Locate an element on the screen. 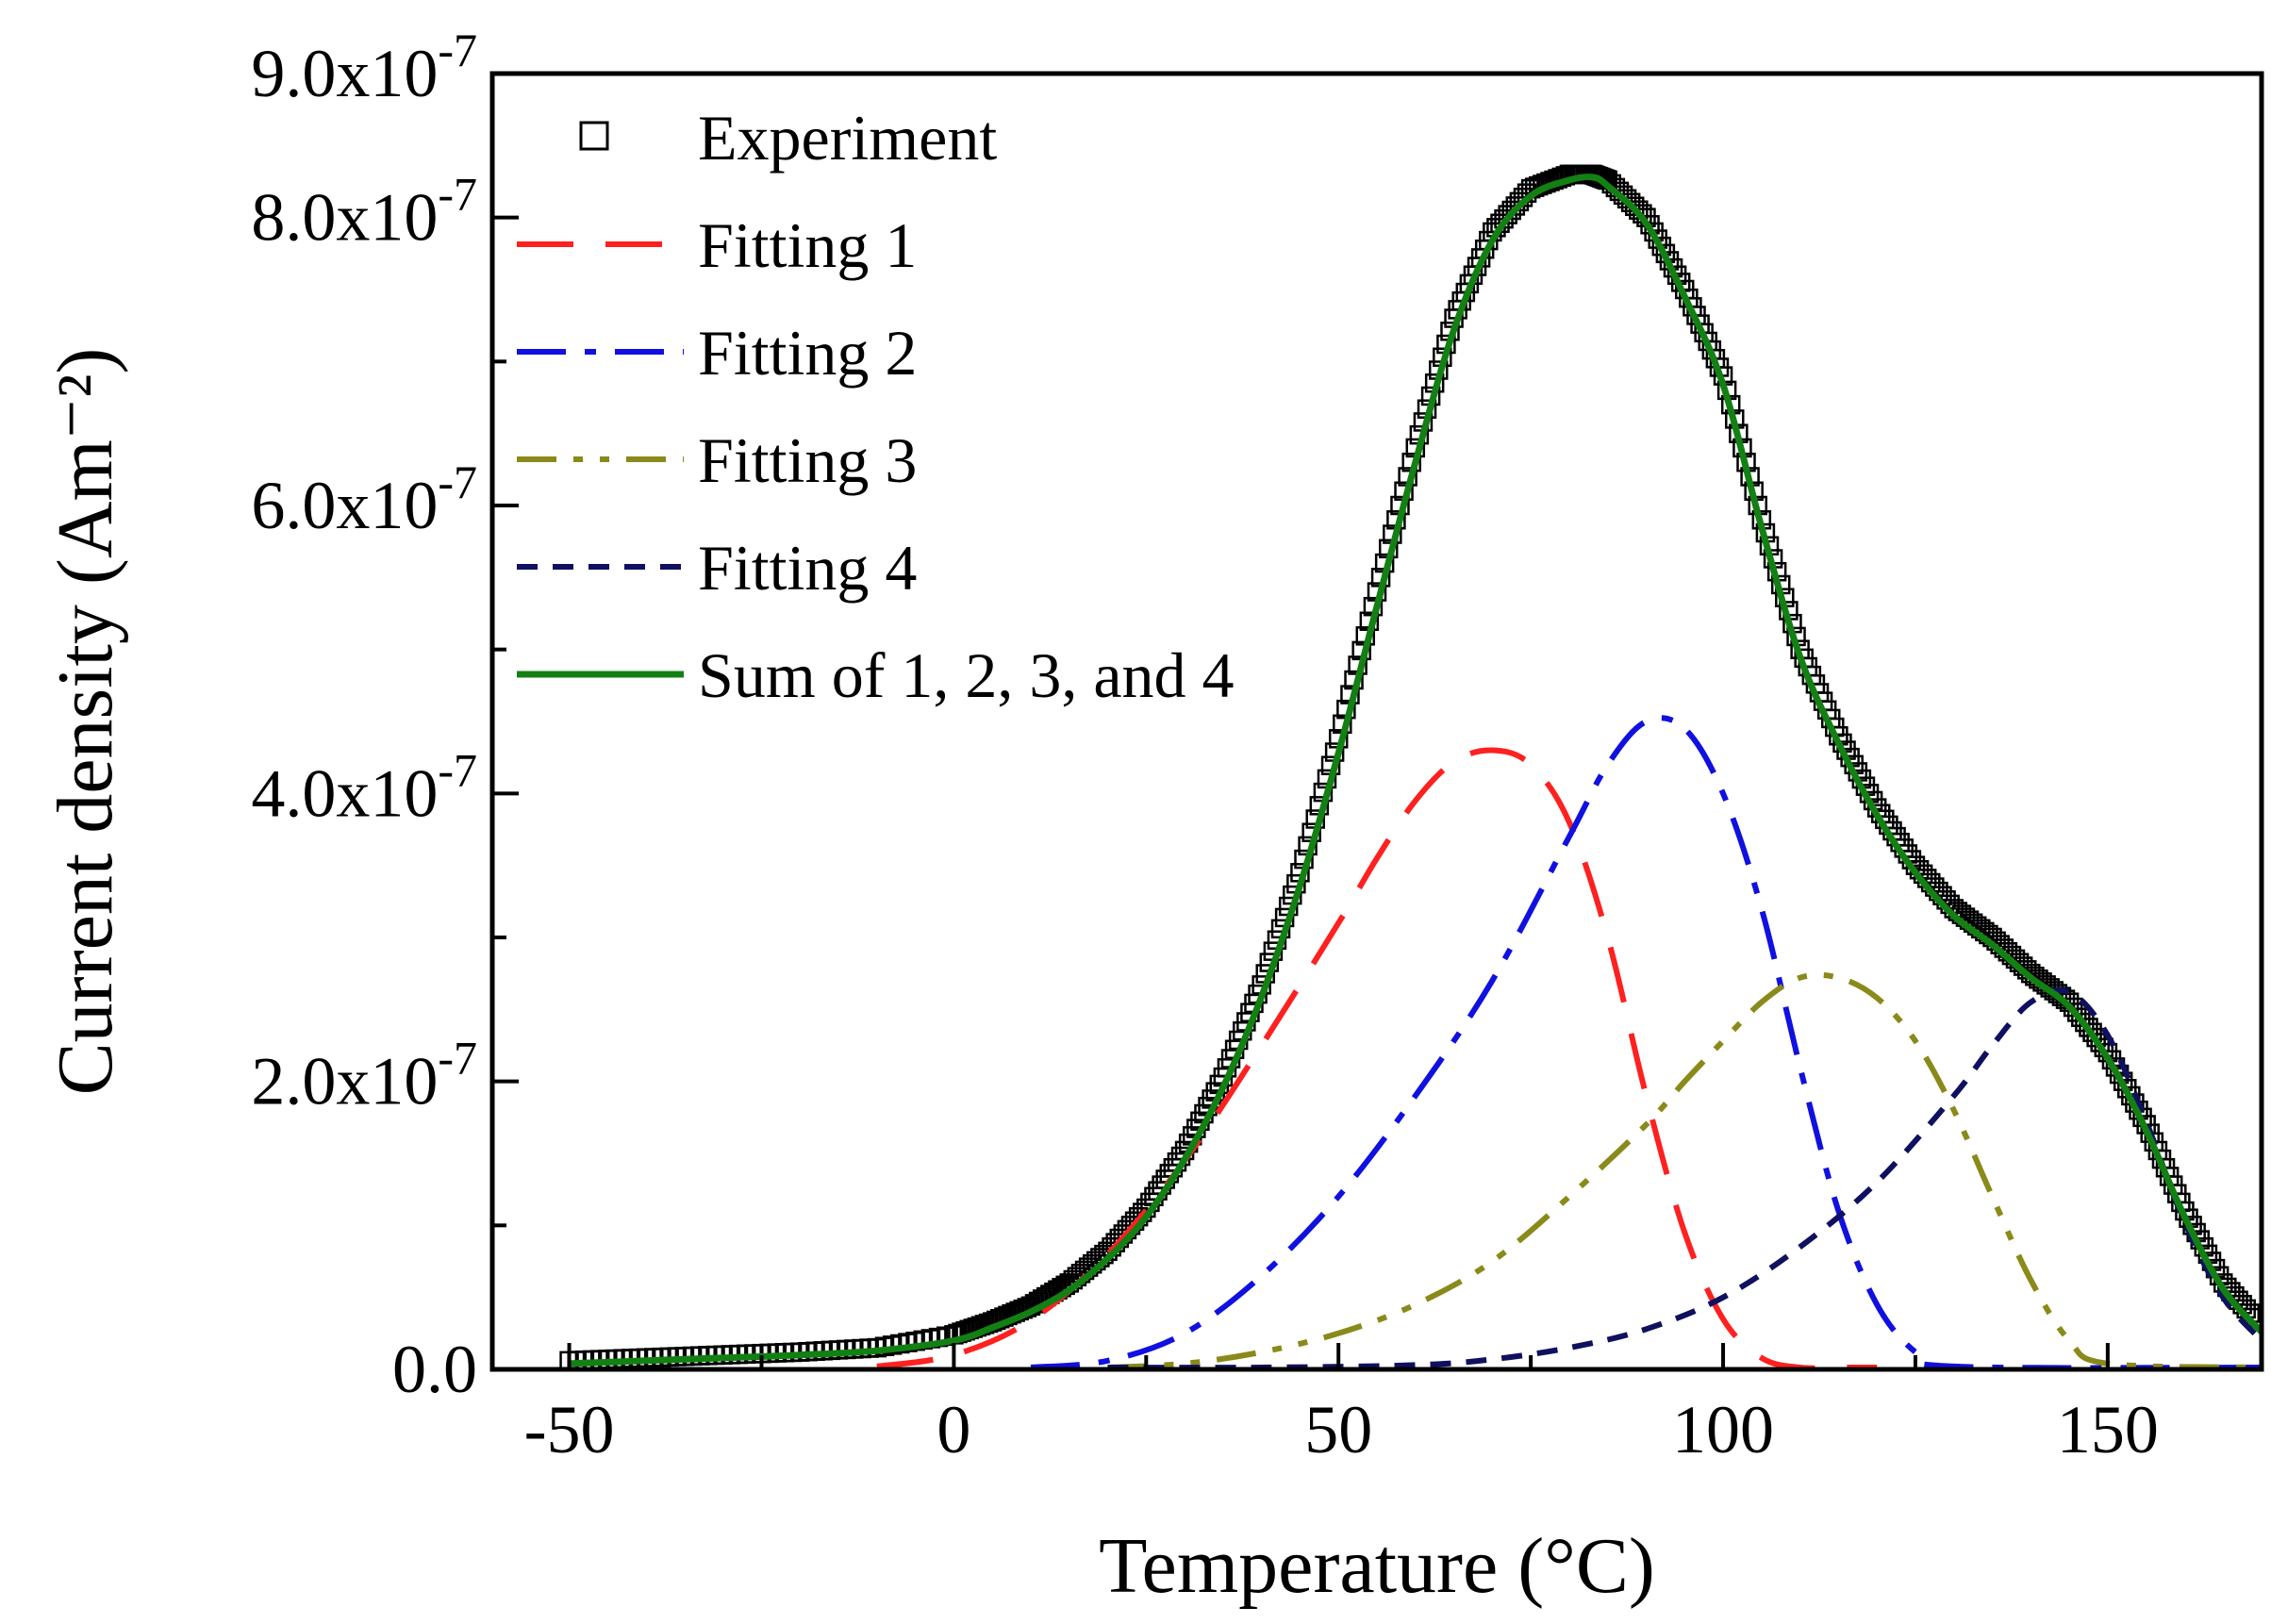 This screenshot has height=1624, width=2271. legend-item: Fitting 1 is located at coordinates (717, 245).